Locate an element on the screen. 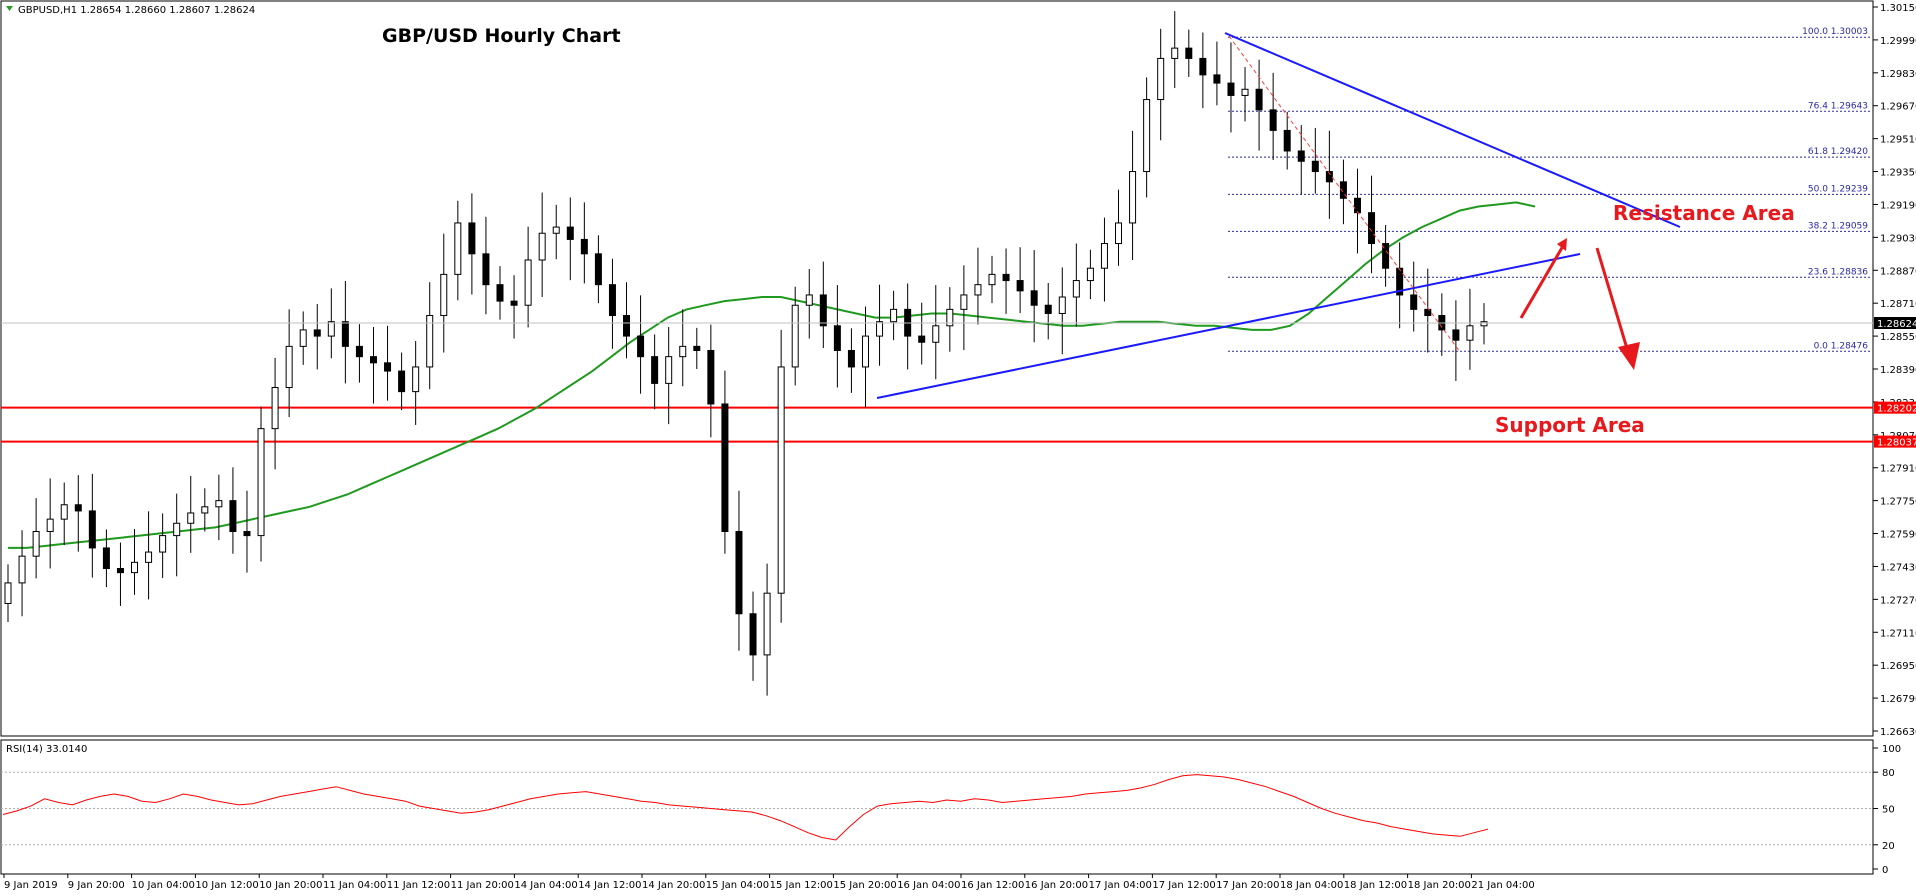 This screenshot has width=1916, height=896. rsi-tick-label-2: 50 is located at coordinates (1888, 810).